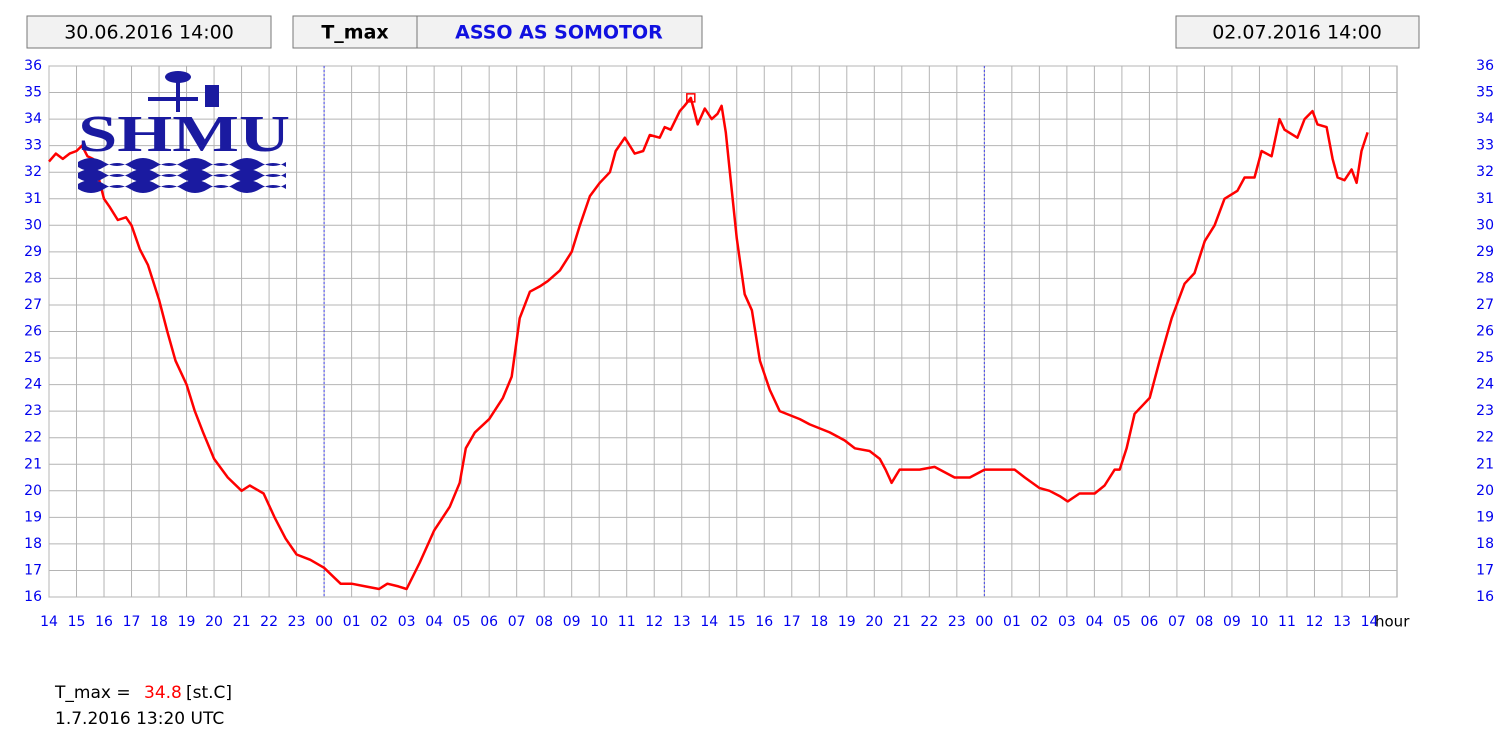 The image size is (1508, 733). Describe the element at coordinates (1485, 119) in the screenshot. I see `y2-tick-label: 34` at that location.